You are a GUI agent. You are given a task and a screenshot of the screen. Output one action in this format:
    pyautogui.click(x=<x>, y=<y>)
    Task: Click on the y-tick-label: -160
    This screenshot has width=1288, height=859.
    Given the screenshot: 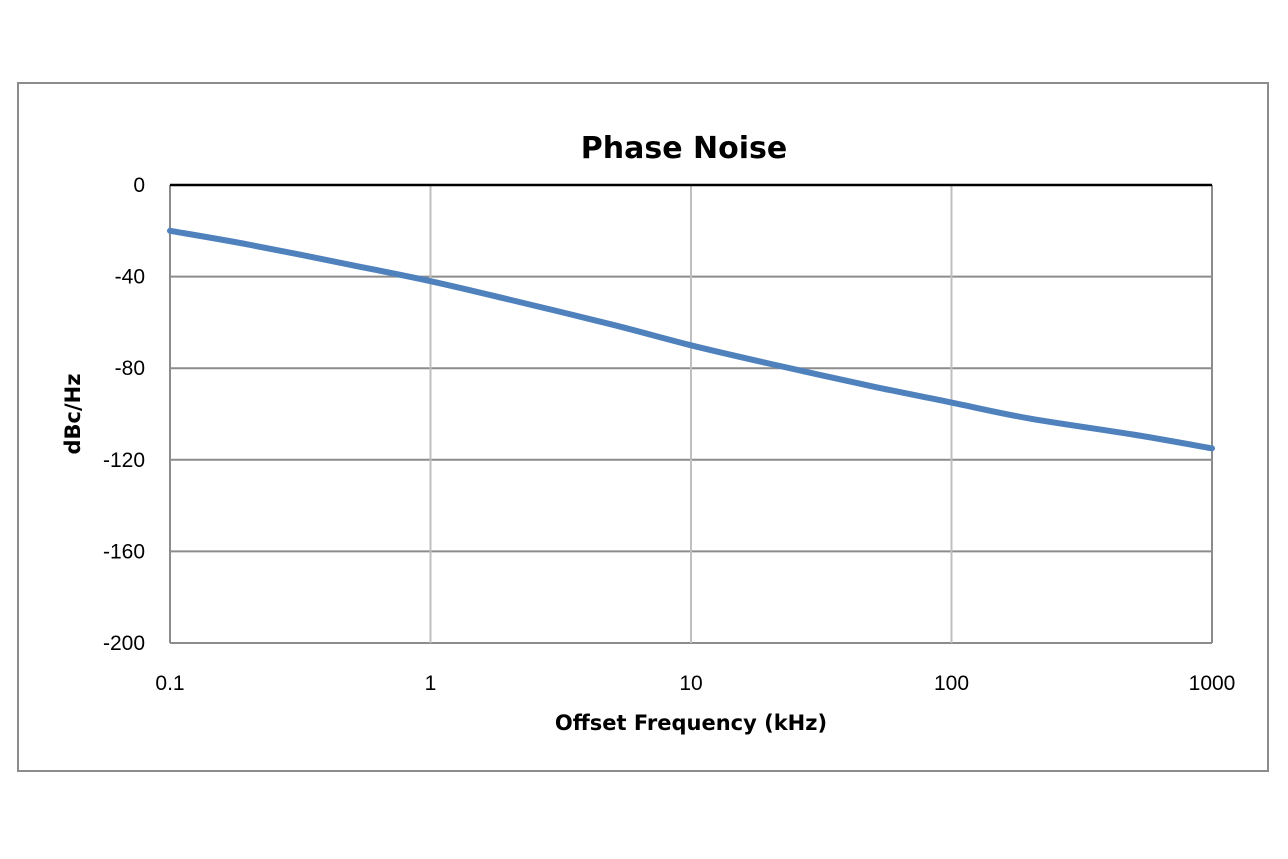 What is the action you would take?
    pyautogui.click(x=124, y=551)
    